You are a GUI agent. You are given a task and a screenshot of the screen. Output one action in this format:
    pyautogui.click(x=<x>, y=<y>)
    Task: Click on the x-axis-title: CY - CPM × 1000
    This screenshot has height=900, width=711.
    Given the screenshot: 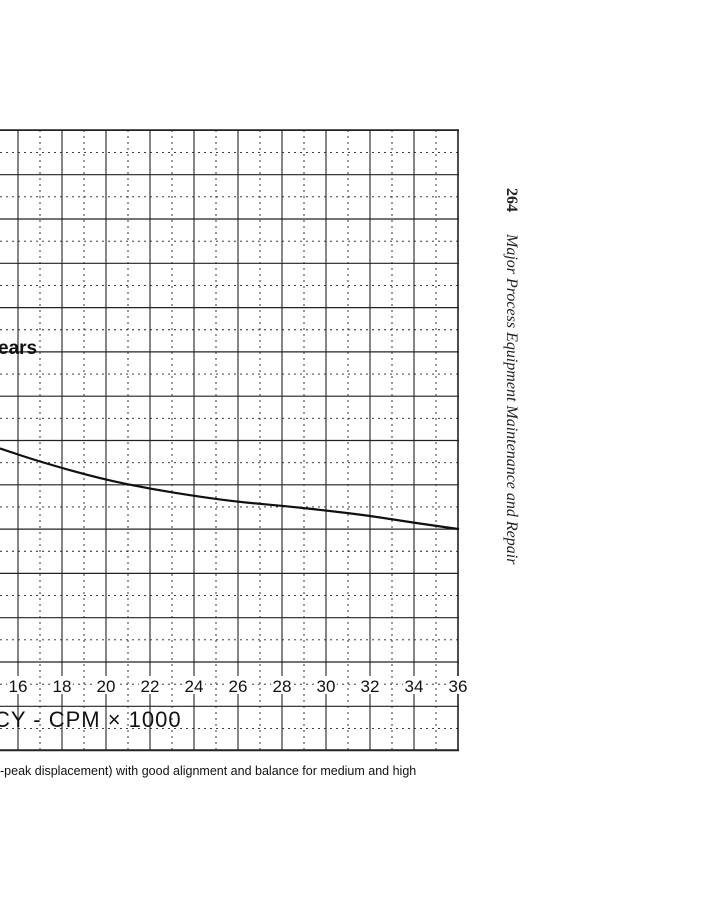 What is the action you would take?
    pyautogui.click(x=91, y=719)
    